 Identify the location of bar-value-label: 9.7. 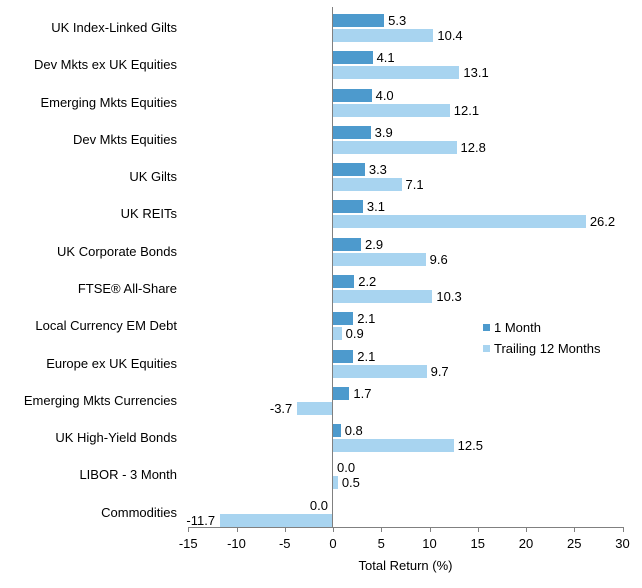
(439, 371).